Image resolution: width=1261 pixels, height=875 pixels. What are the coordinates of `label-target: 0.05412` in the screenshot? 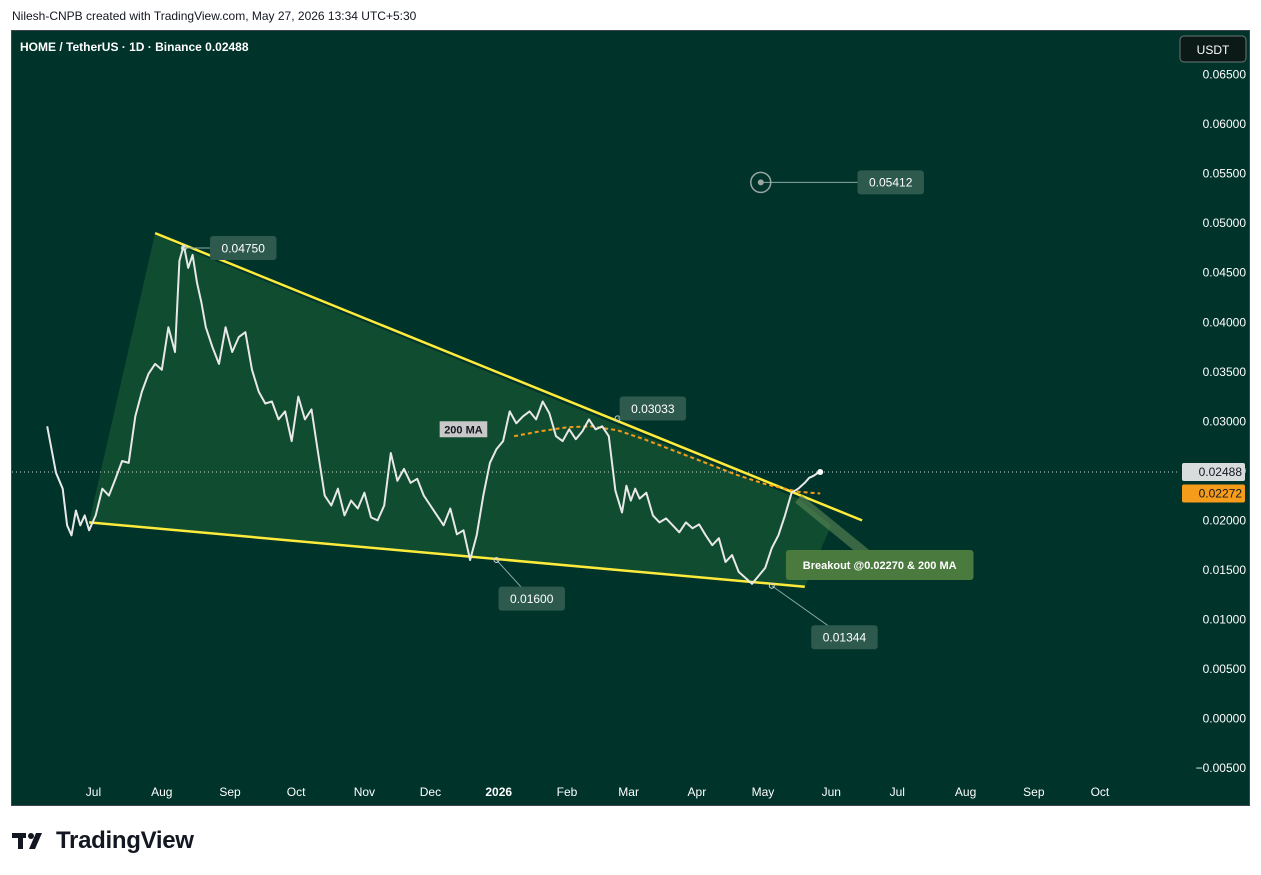 It's located at (891, 183).